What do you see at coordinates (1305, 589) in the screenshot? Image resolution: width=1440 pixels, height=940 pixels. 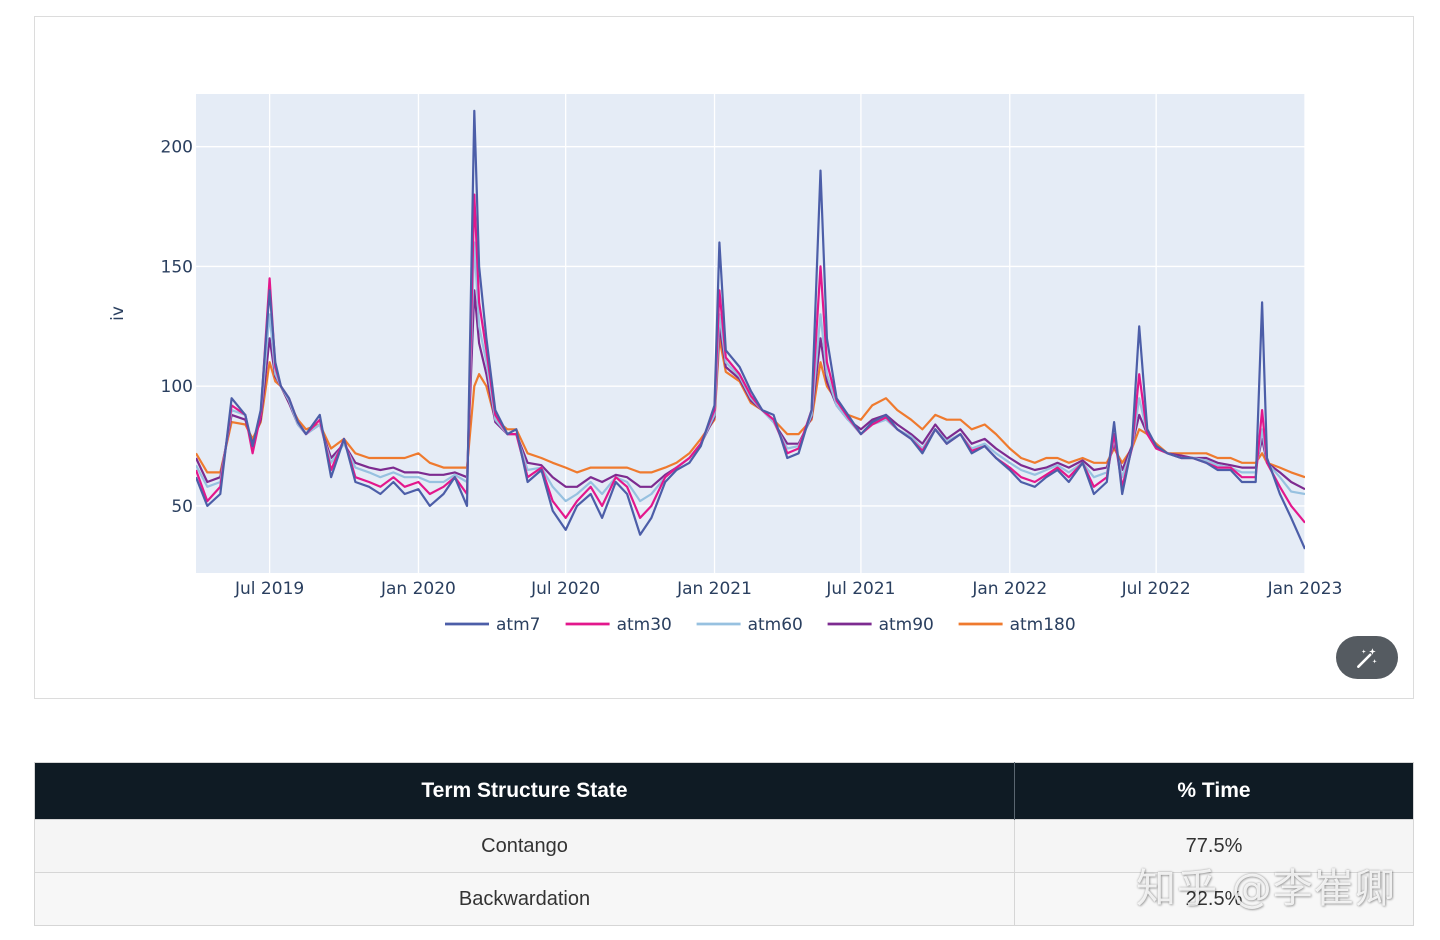 I see `x-tick-label: Jan 2023` at bounding box center [1305, 589].